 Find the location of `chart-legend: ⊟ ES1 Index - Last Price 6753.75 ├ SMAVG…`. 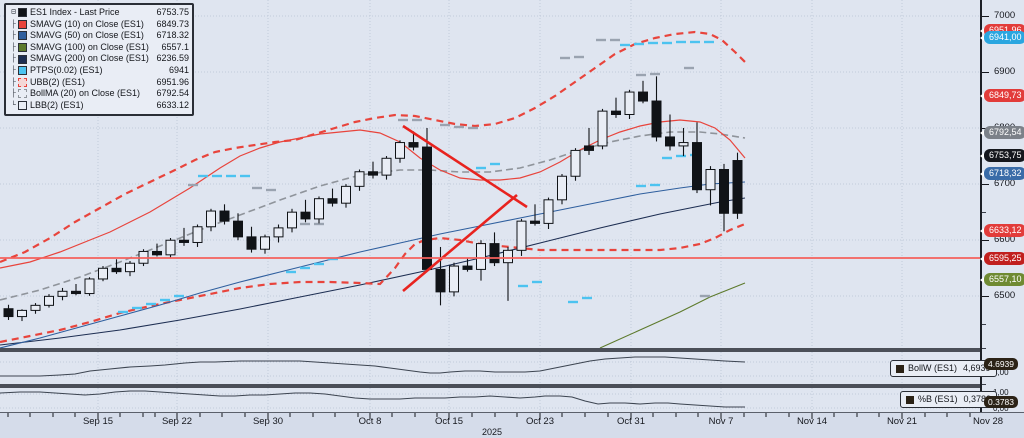

chart-legend: ⊟ ES1 Index - Last Price 6753.75 ├ SMAVG… is located at coordinates (99, 60).